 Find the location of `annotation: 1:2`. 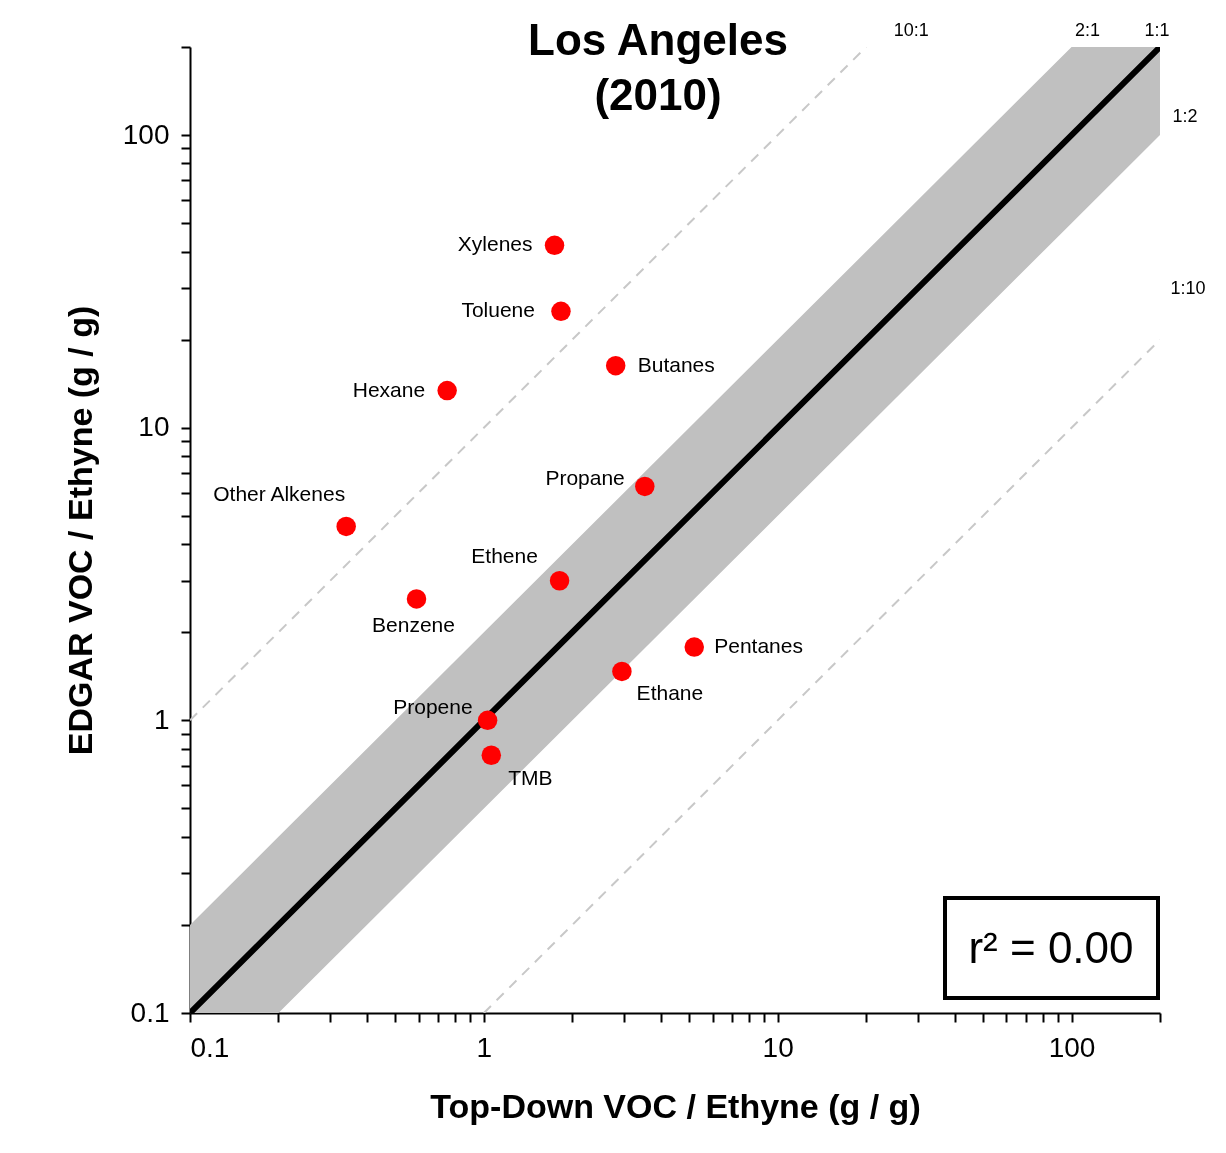

annotation: 1:2 is located at coordinates (1185, 116).